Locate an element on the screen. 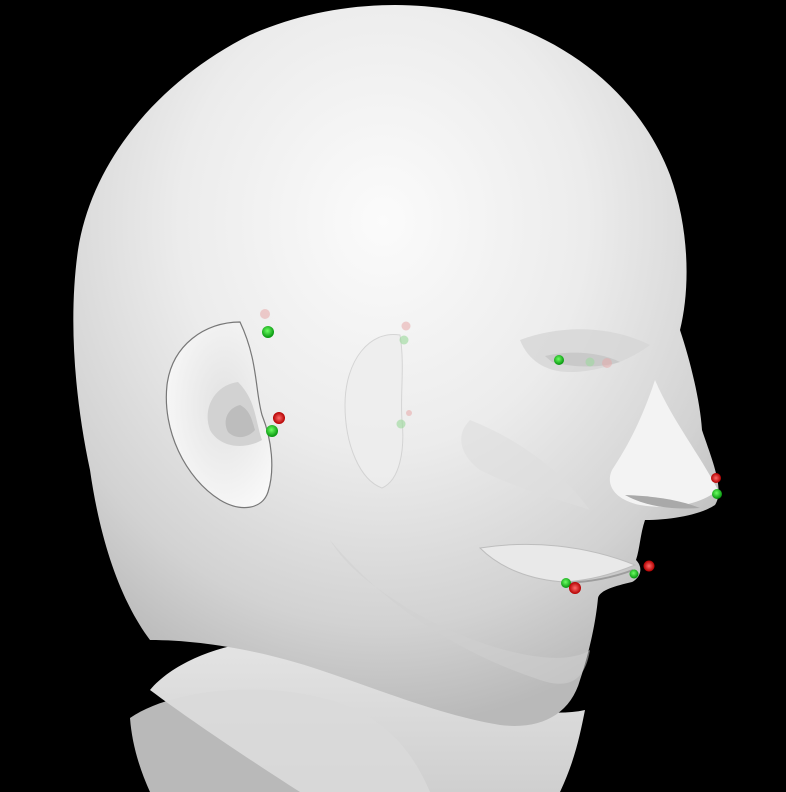 The image size is (786, 792). nose-shape is located at coordinates (663, 443).